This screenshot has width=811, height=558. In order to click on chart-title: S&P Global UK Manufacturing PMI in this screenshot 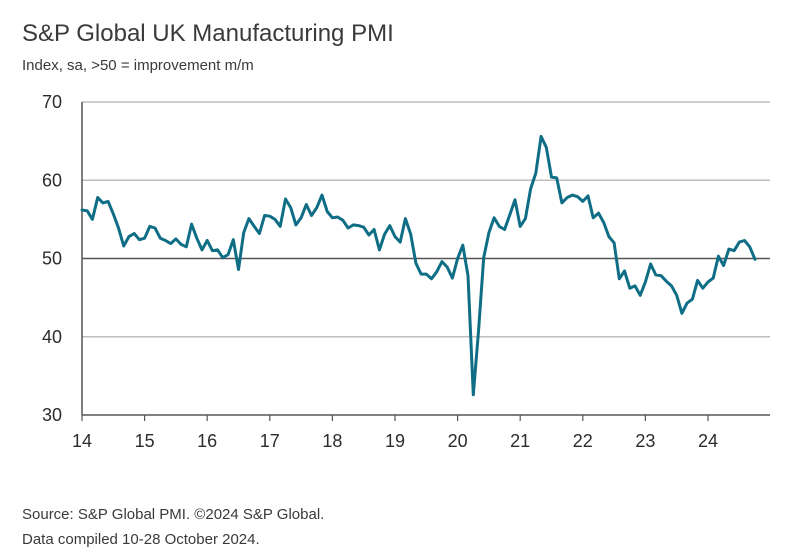, I will do `click(208, 33)`.